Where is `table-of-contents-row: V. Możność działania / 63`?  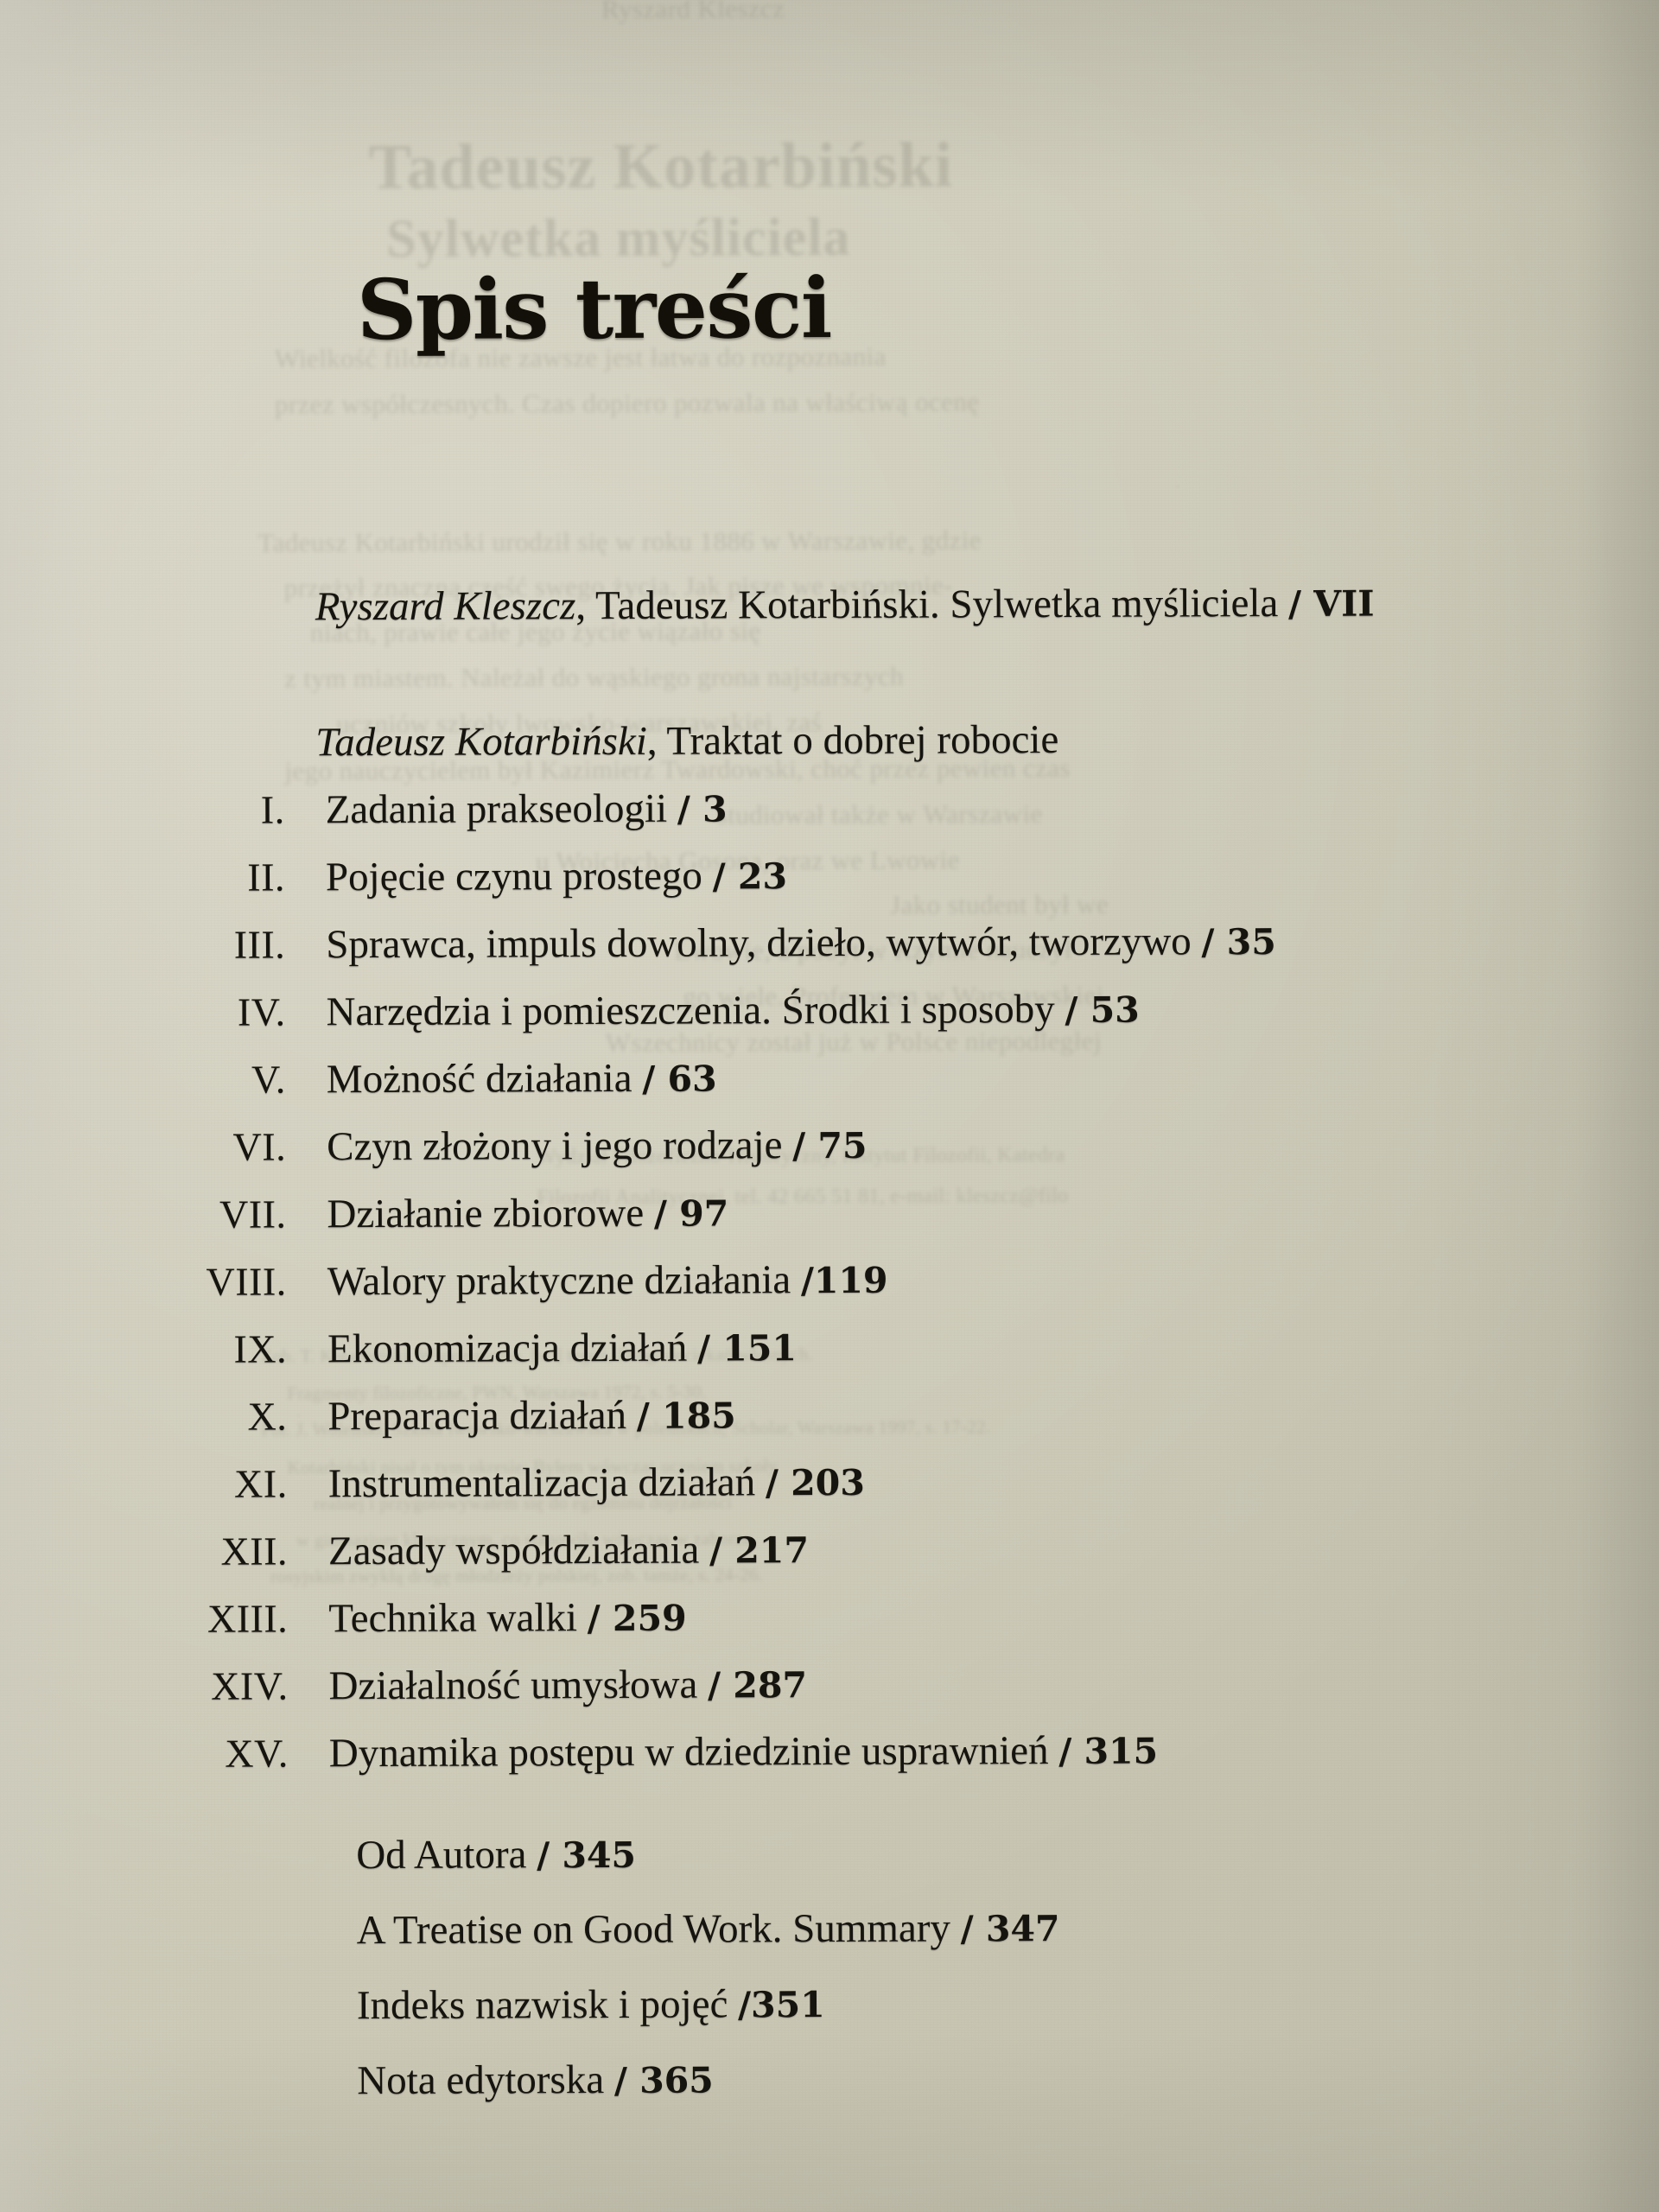 table-of-contents-row: V. Możność działania / 63 is located at coordinates (830, 1087).